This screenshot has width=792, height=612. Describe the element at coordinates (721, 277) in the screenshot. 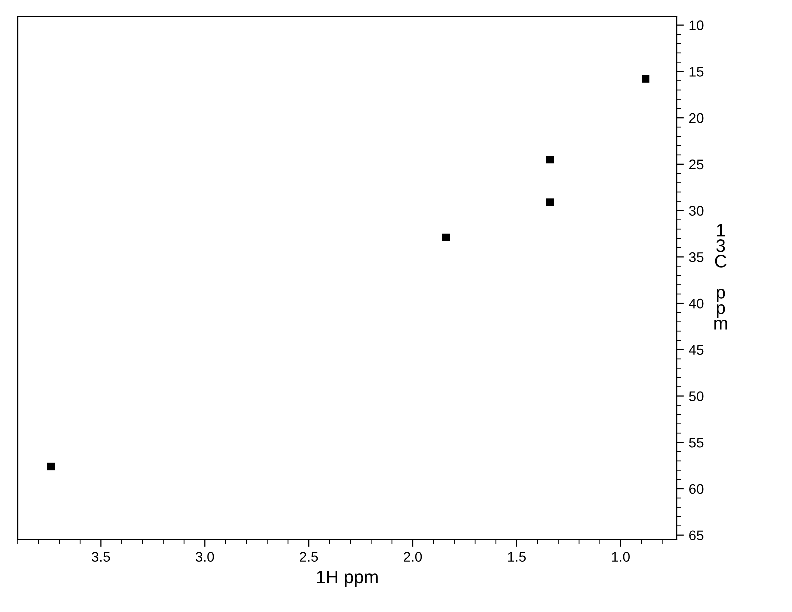

I see `y-axis-title: 13C ppm` at that location.